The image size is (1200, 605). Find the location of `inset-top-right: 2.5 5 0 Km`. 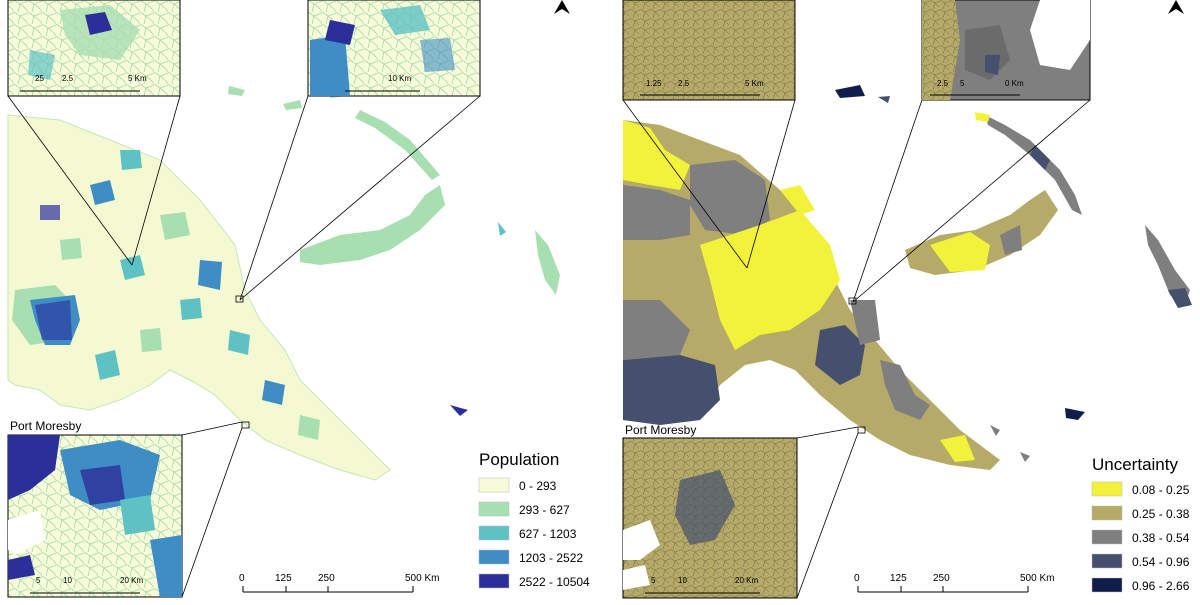

inset-top-right: 2.5 5 0 Km is located at coordinates (1006, 50).